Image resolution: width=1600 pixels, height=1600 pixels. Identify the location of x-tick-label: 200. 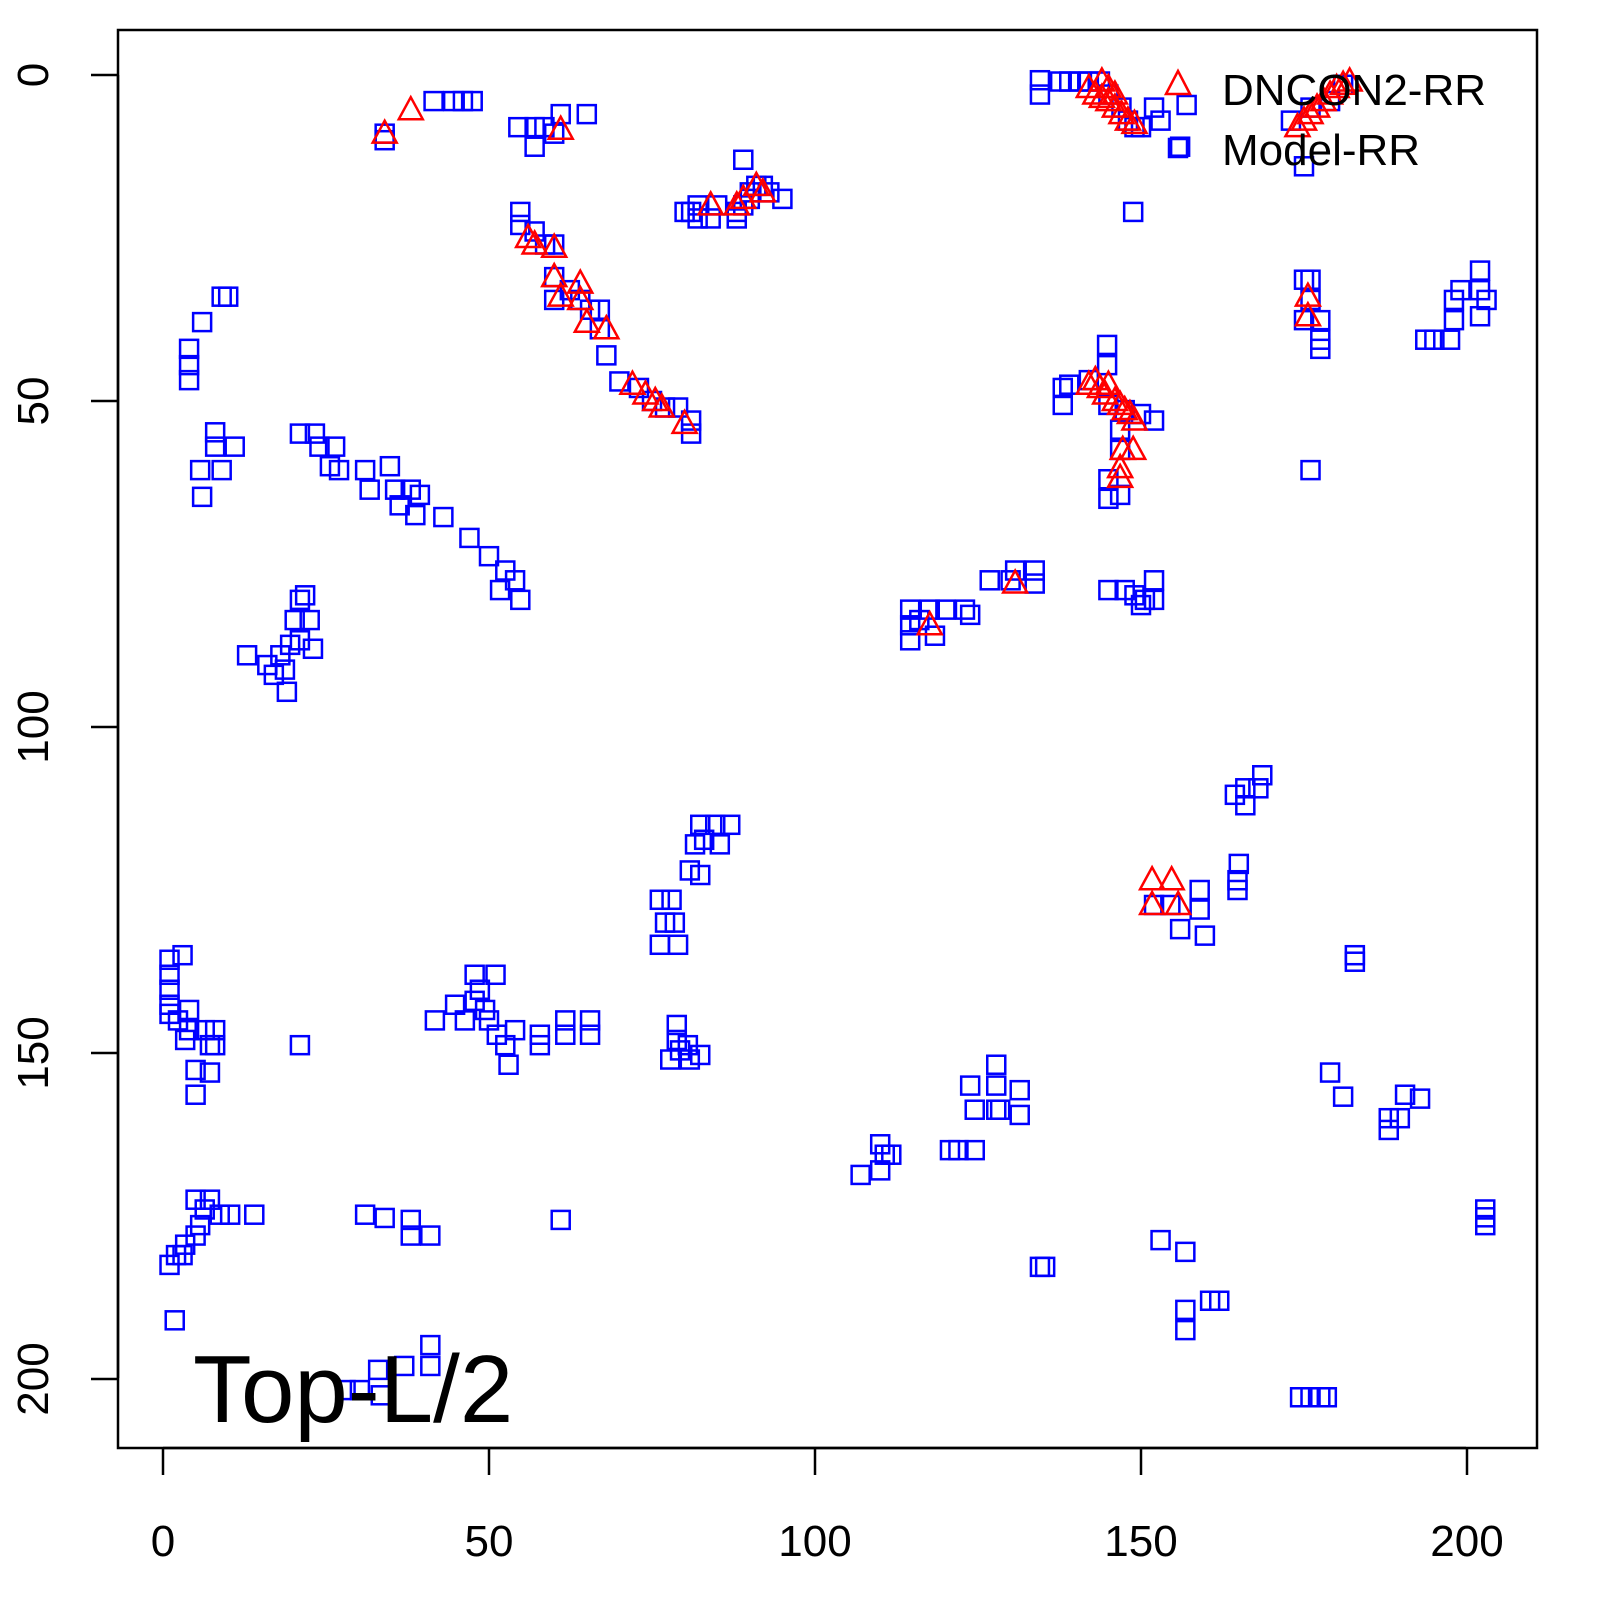
(1466, 1541).